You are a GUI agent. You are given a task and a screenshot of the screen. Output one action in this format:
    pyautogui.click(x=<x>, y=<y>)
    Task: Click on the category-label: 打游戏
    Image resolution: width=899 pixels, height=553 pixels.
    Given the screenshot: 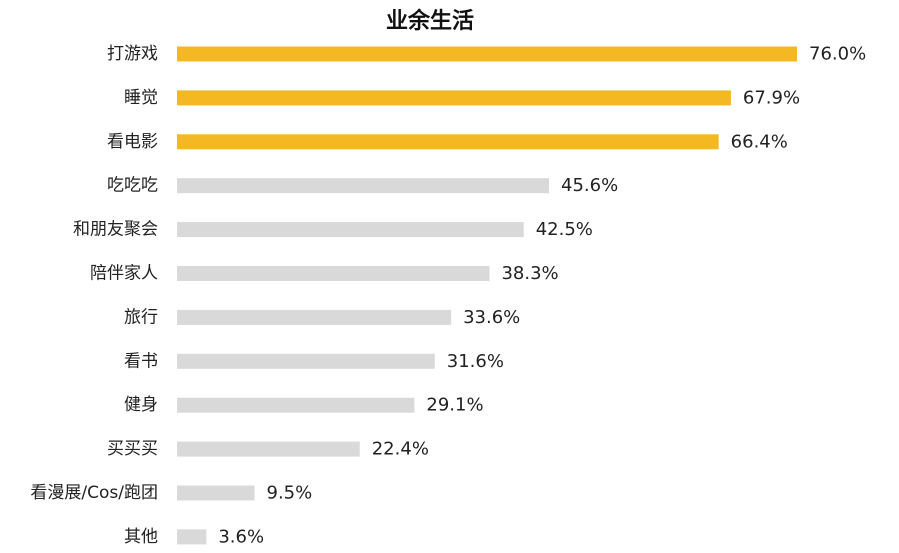 What is the action you would take?
    pyautogui.click(x=132, y=54)
    